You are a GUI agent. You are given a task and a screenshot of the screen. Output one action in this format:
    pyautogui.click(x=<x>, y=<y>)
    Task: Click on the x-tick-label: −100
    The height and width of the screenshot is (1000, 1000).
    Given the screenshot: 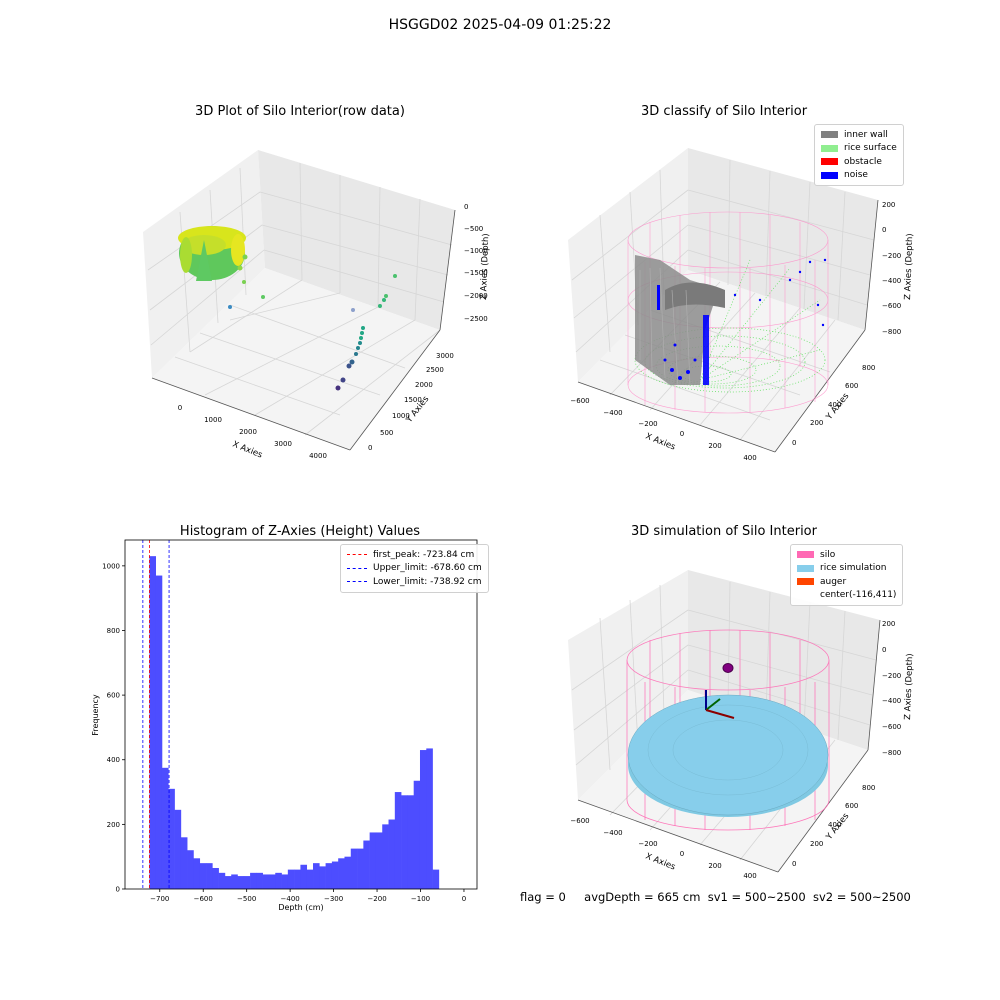 What is the action you would take?
    pyautogui.click(x=420, y=899)
    